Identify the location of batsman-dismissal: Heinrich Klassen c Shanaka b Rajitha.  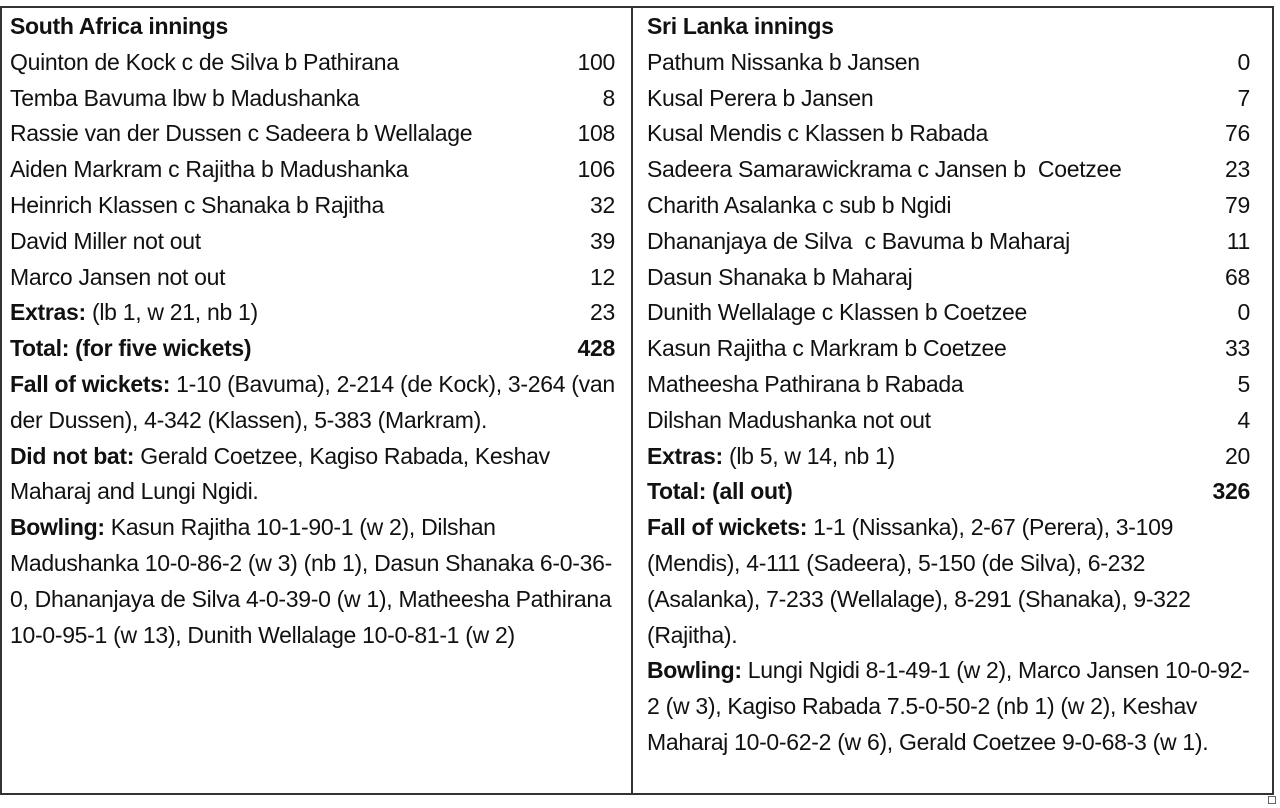
(197, 204).